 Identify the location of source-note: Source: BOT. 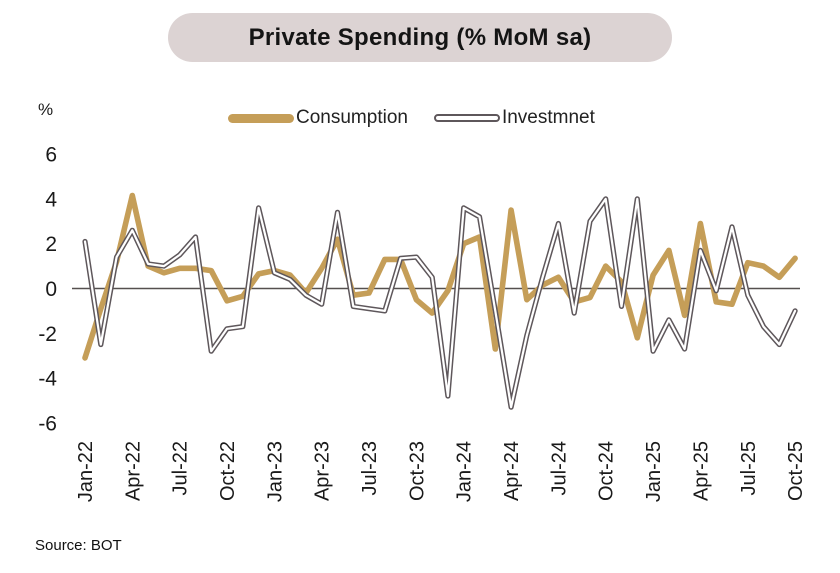
(78, 545).